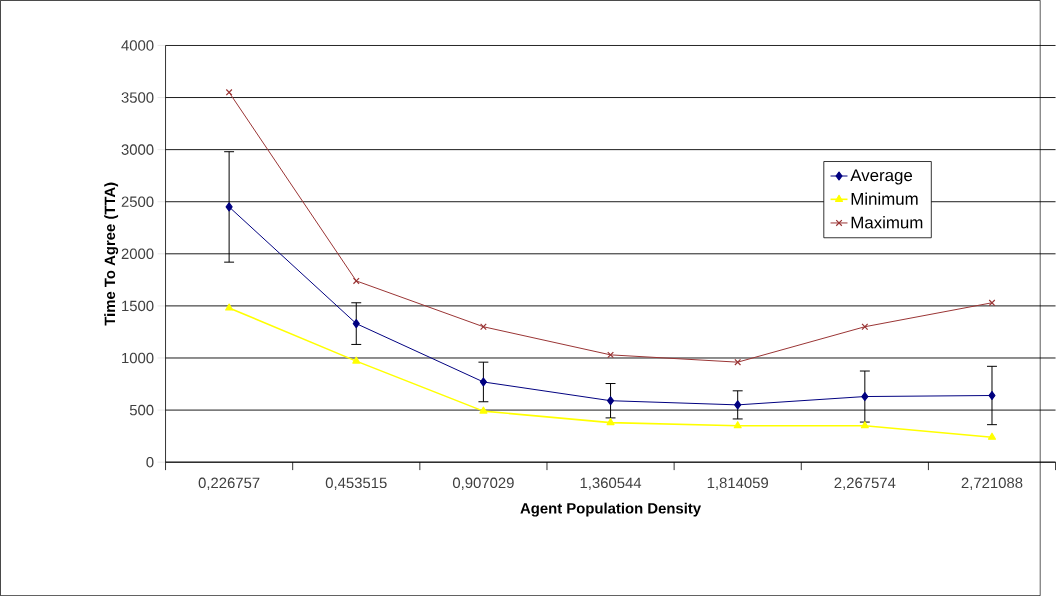 This screenshot has width=1056, height=596. Describe the element at coordinates (356, 483) in the screenshot. I see `x-tick-label: 0,453515` at that location.